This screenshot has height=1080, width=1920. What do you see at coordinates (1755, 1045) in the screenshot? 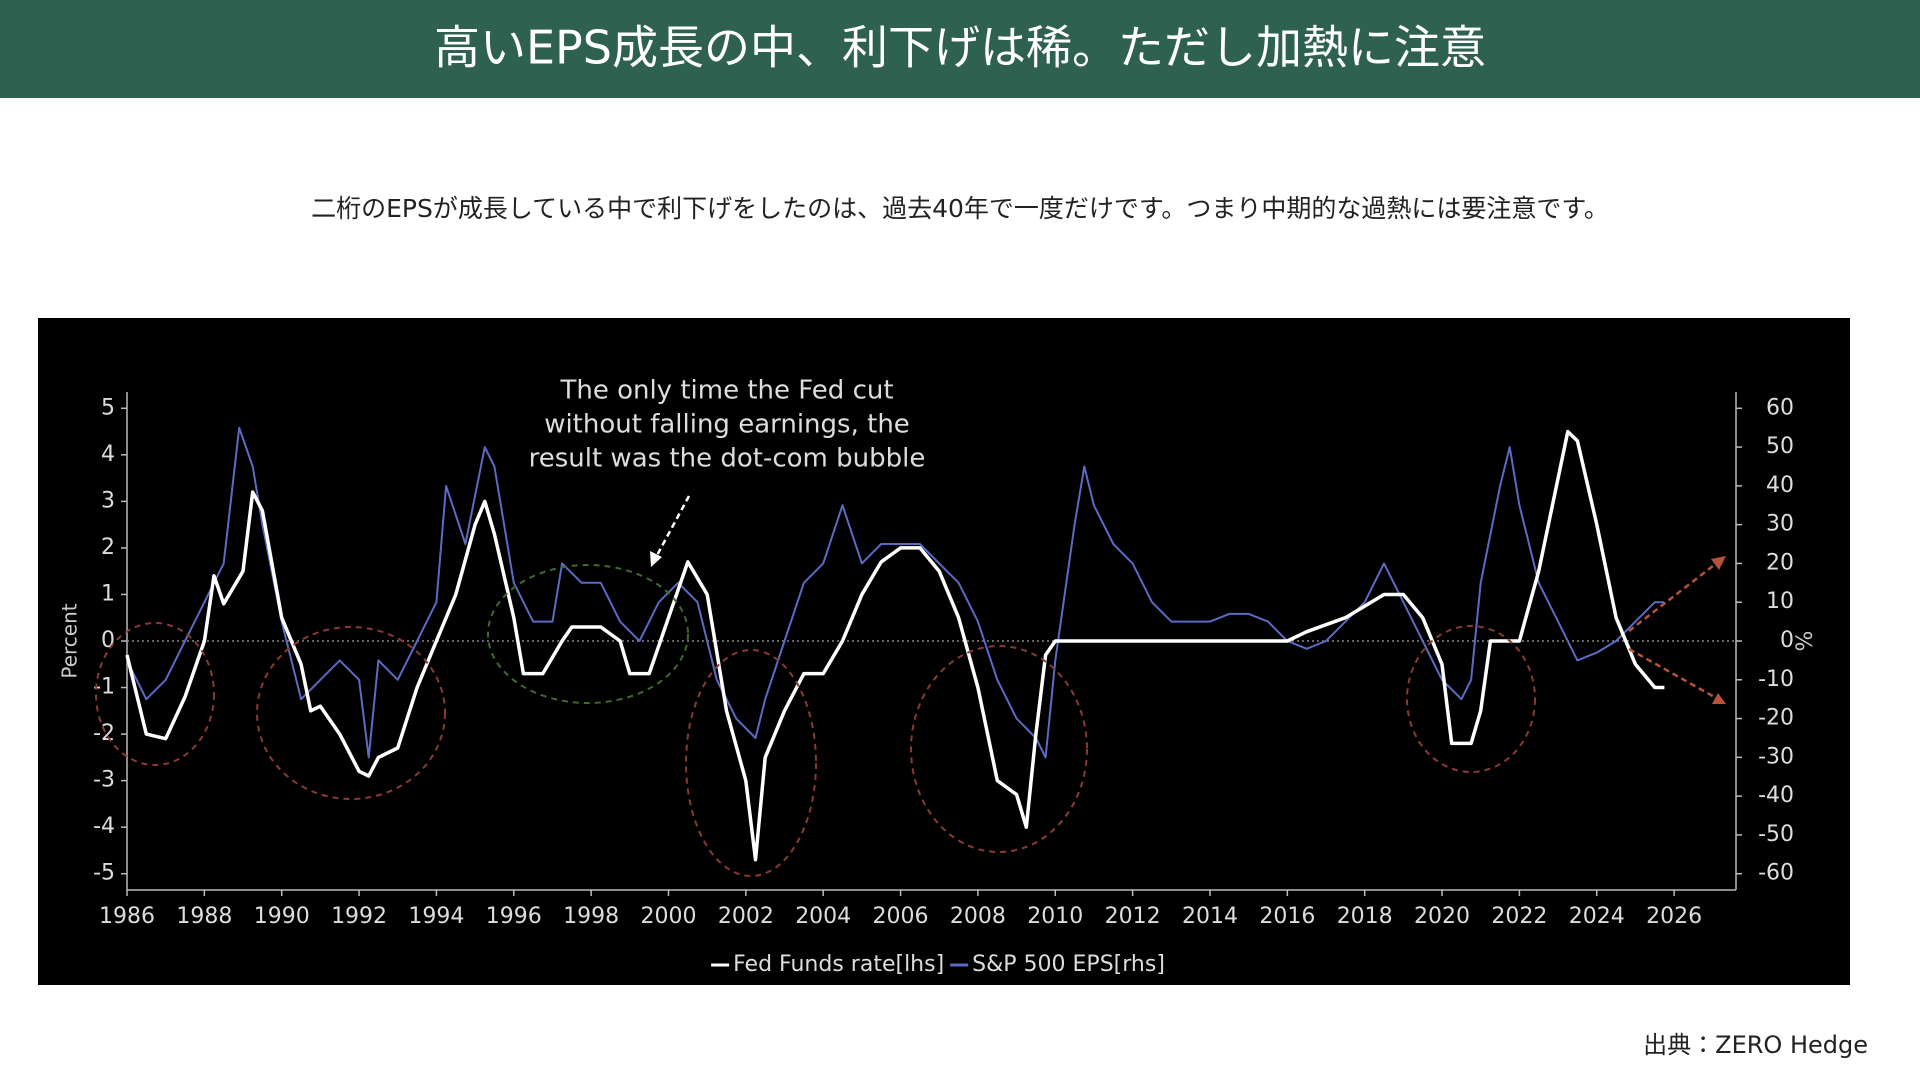
I see `source: 出典：ZERO Hedge` at bounding box center [1755, 1045].